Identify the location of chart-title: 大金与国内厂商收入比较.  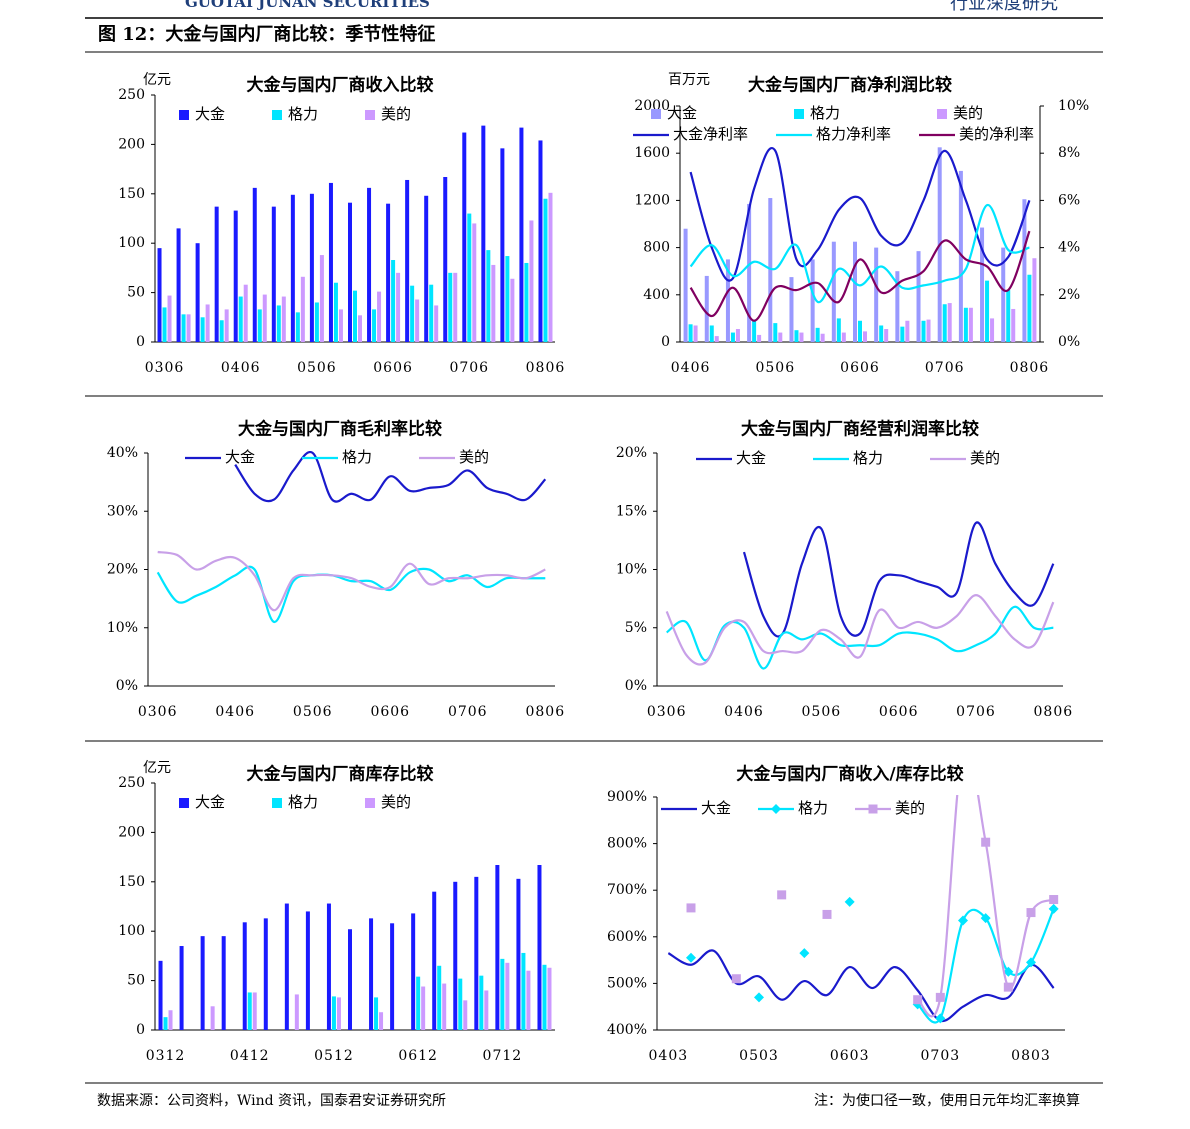
(340, 85).